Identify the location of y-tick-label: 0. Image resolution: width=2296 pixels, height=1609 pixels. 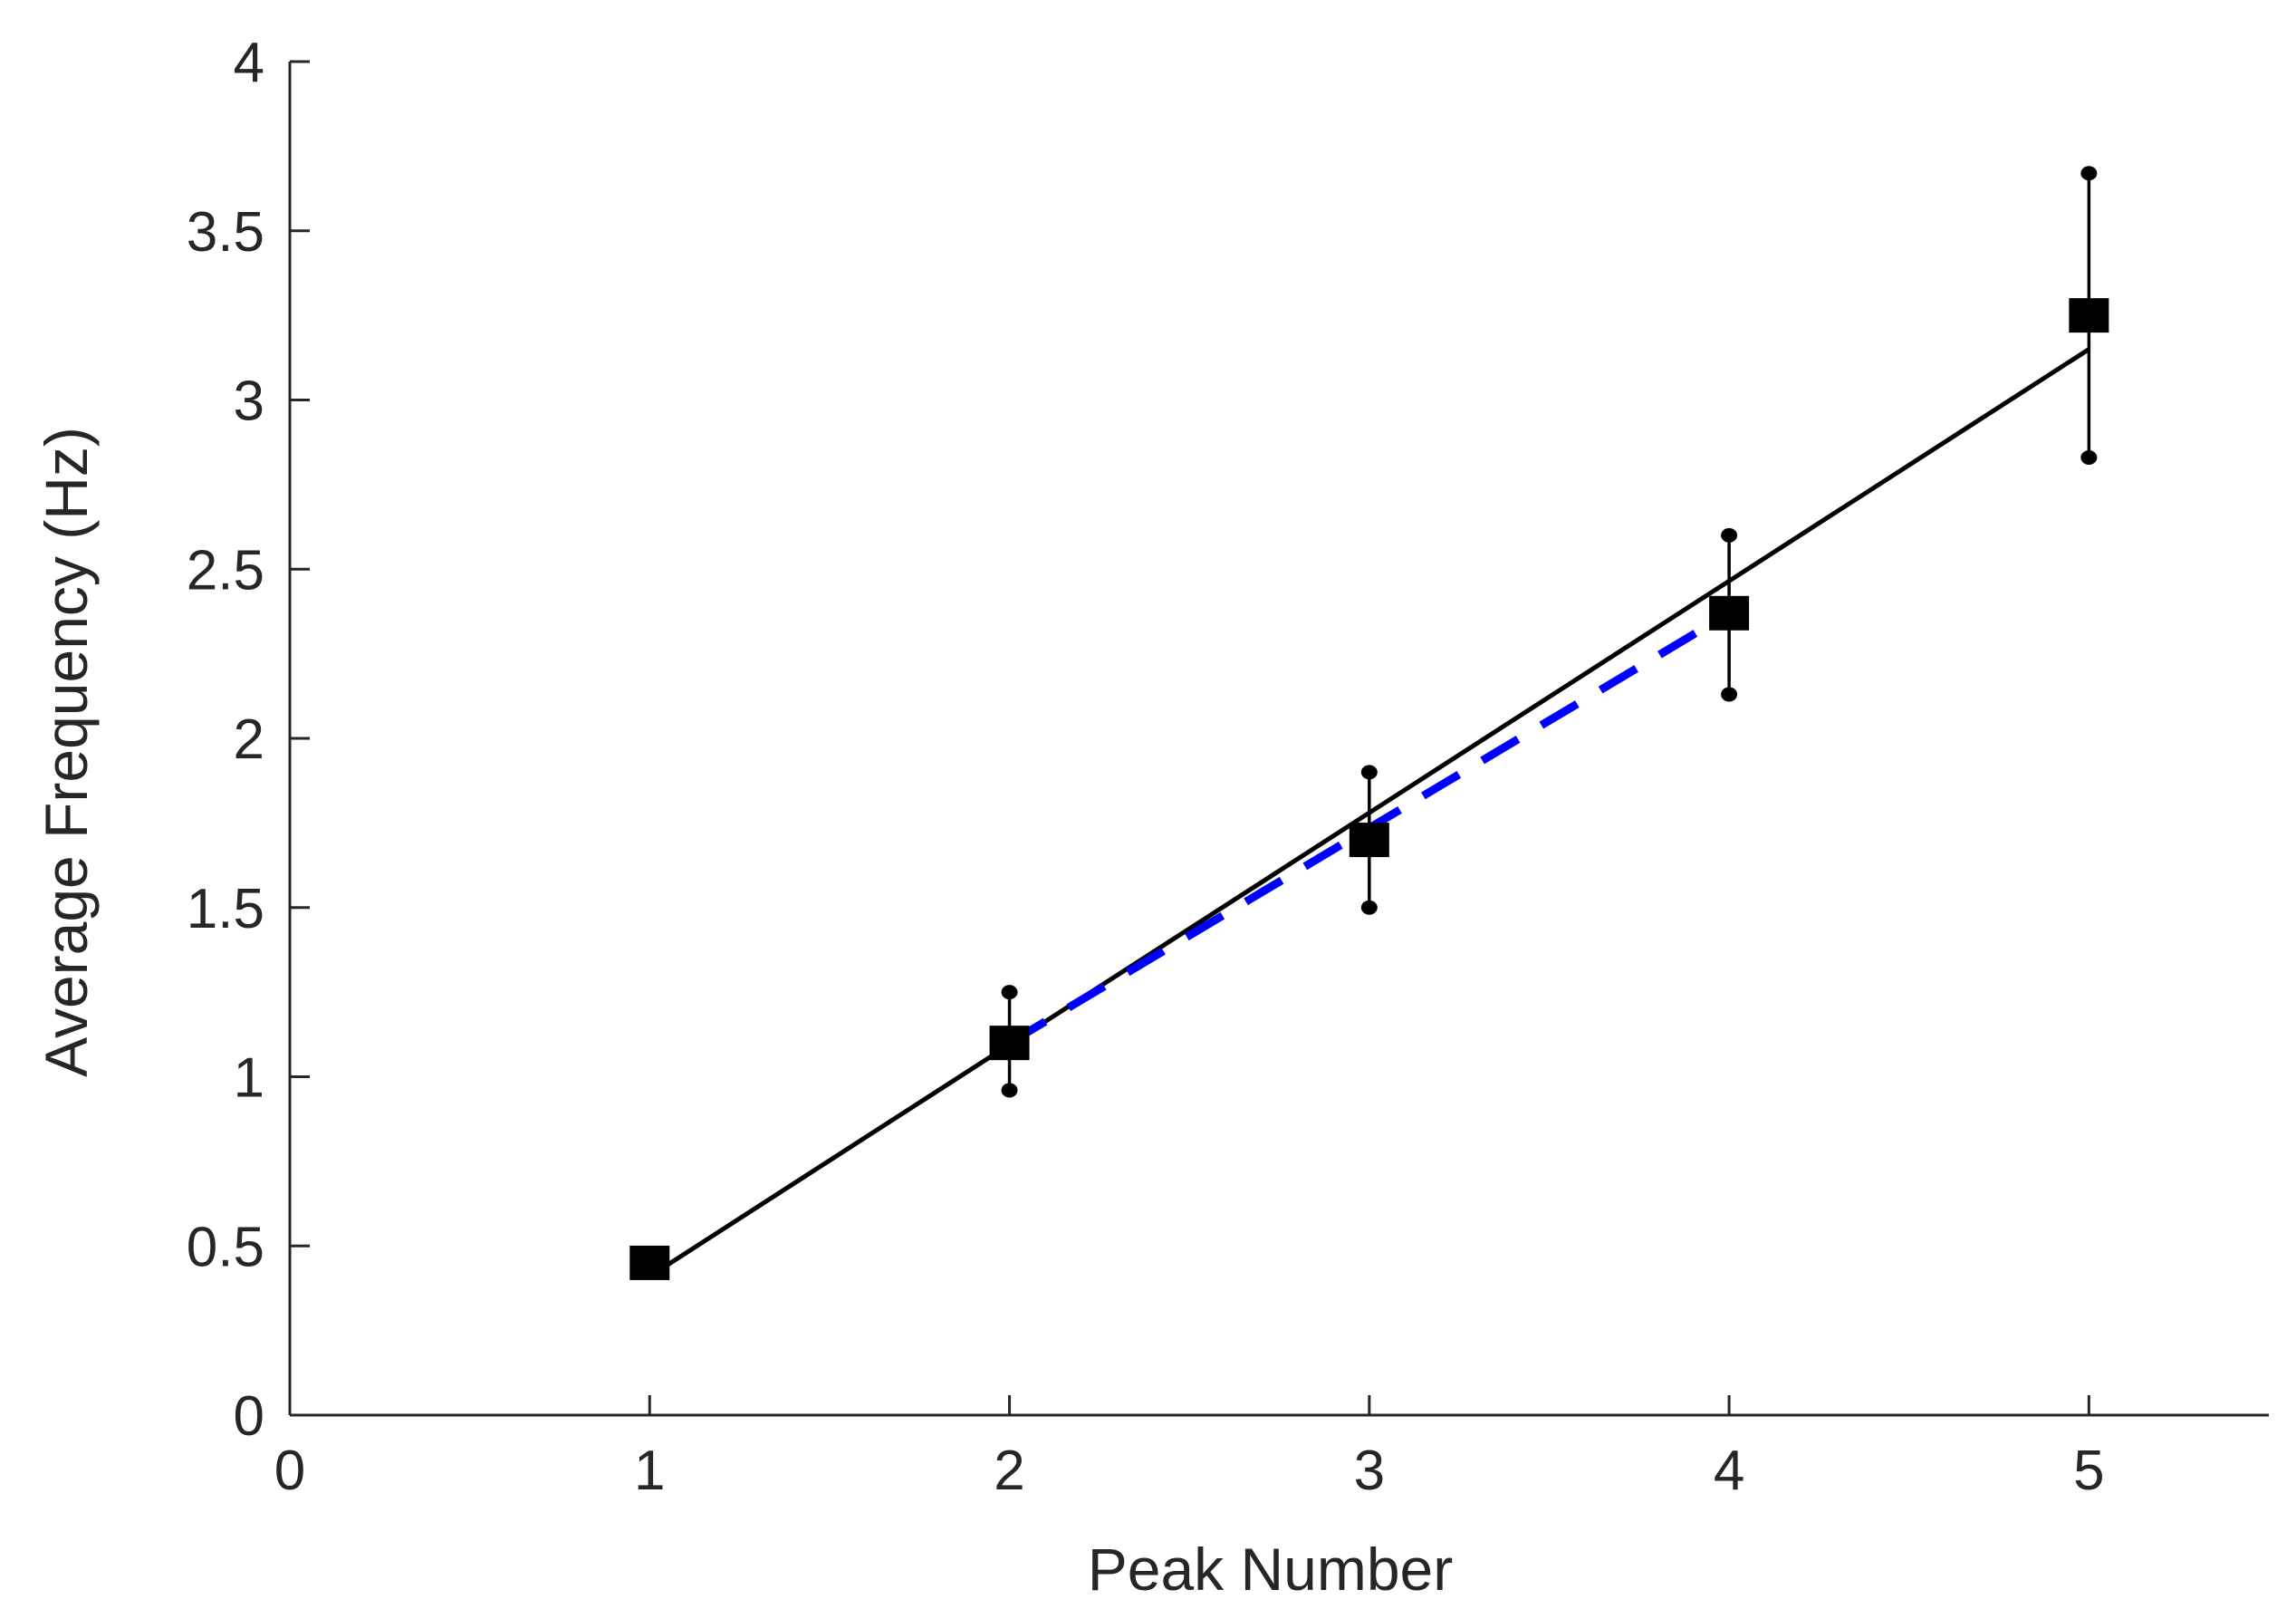
(249, 1416).